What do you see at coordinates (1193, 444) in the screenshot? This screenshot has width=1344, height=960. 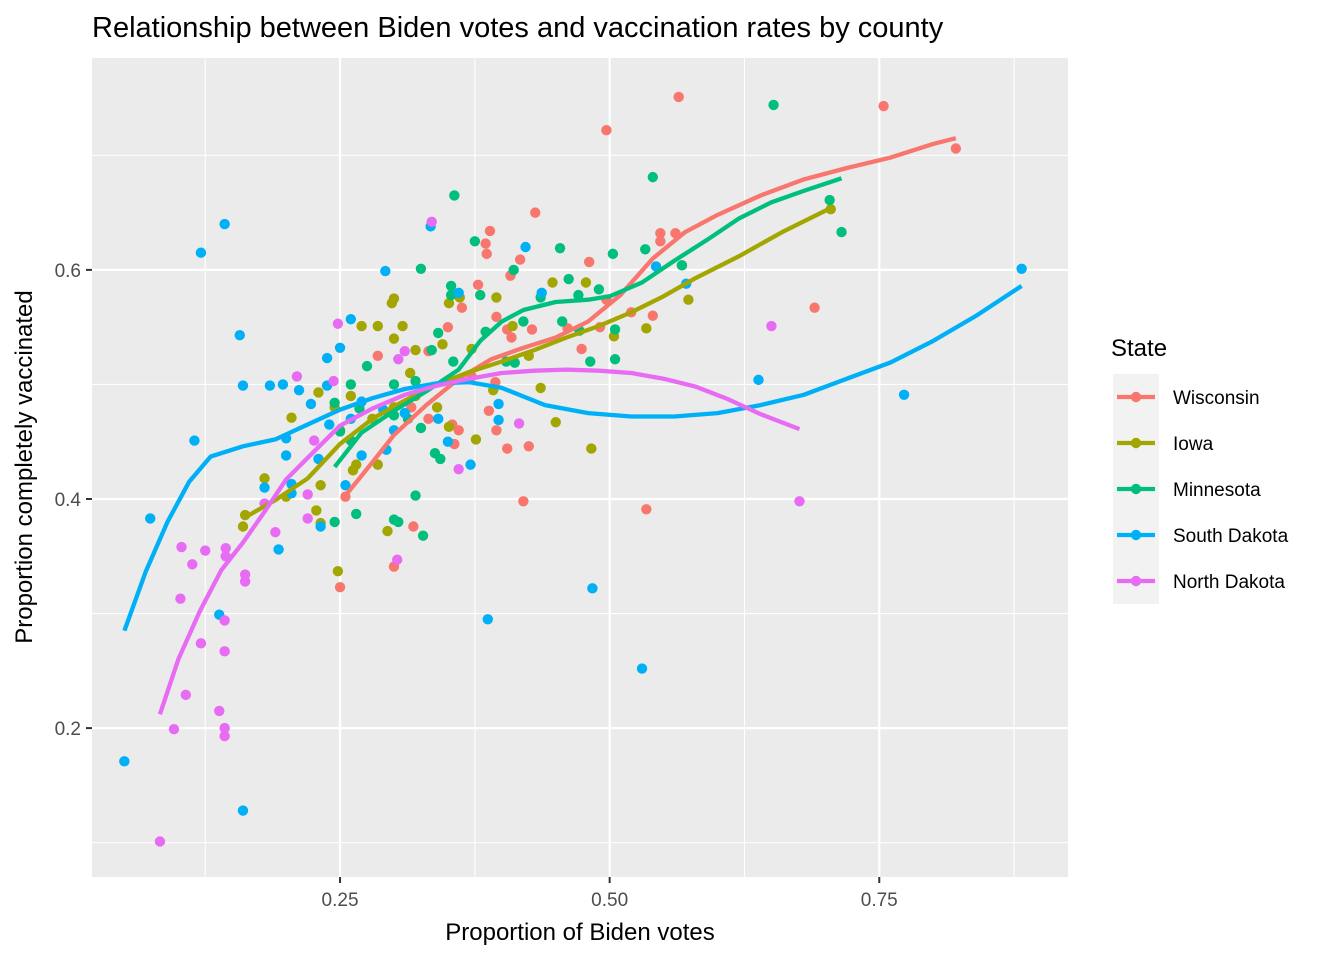 I see `legend-label: Iowa` at bounding box center [1193, 444].